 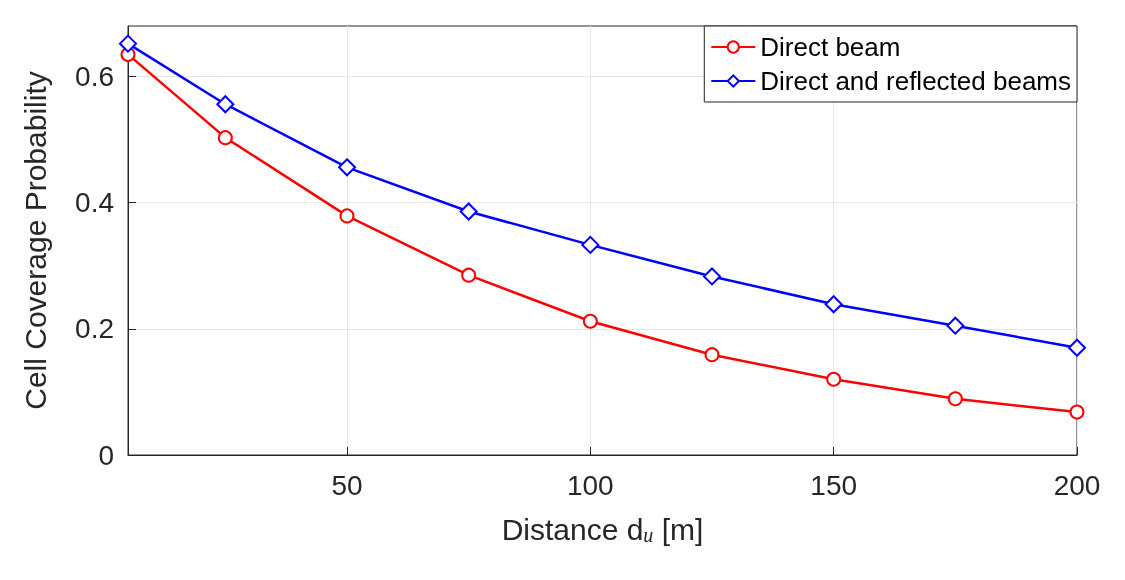 What do you see at coordinates (94, 76) in the screenshot?
I see `y-tick-label: 0.6` at bounding box center [94, 76].